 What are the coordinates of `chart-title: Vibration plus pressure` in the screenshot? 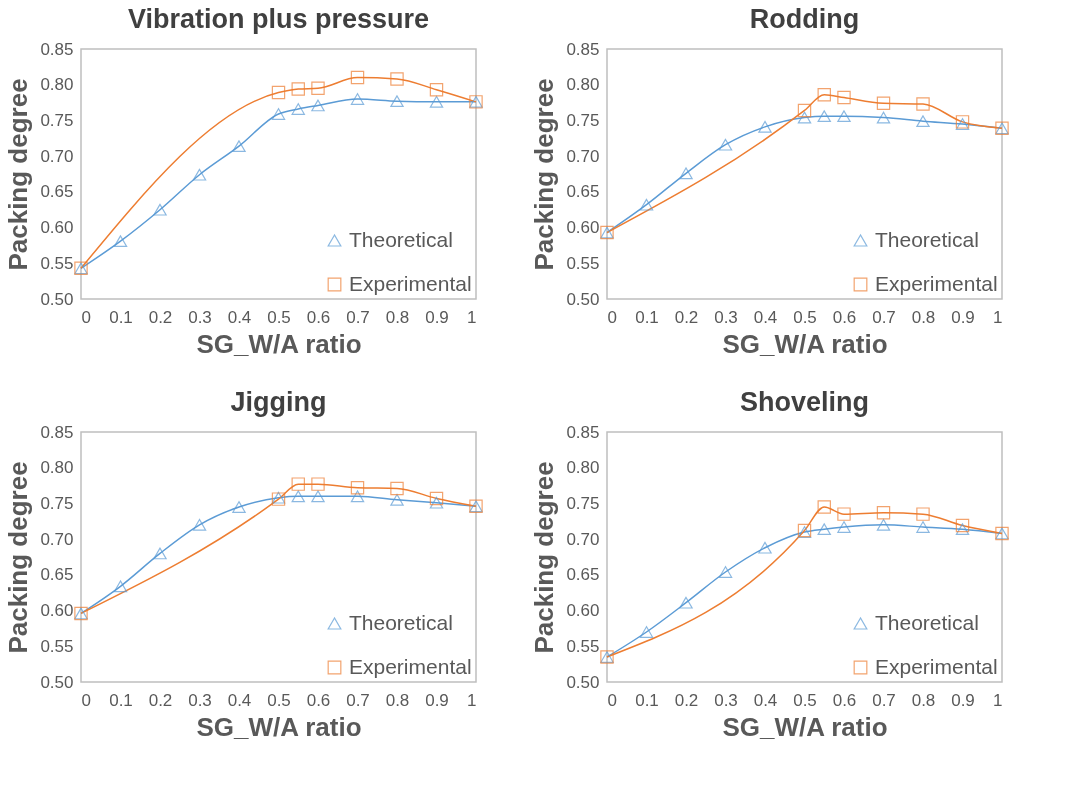 It's located at (278, 19).